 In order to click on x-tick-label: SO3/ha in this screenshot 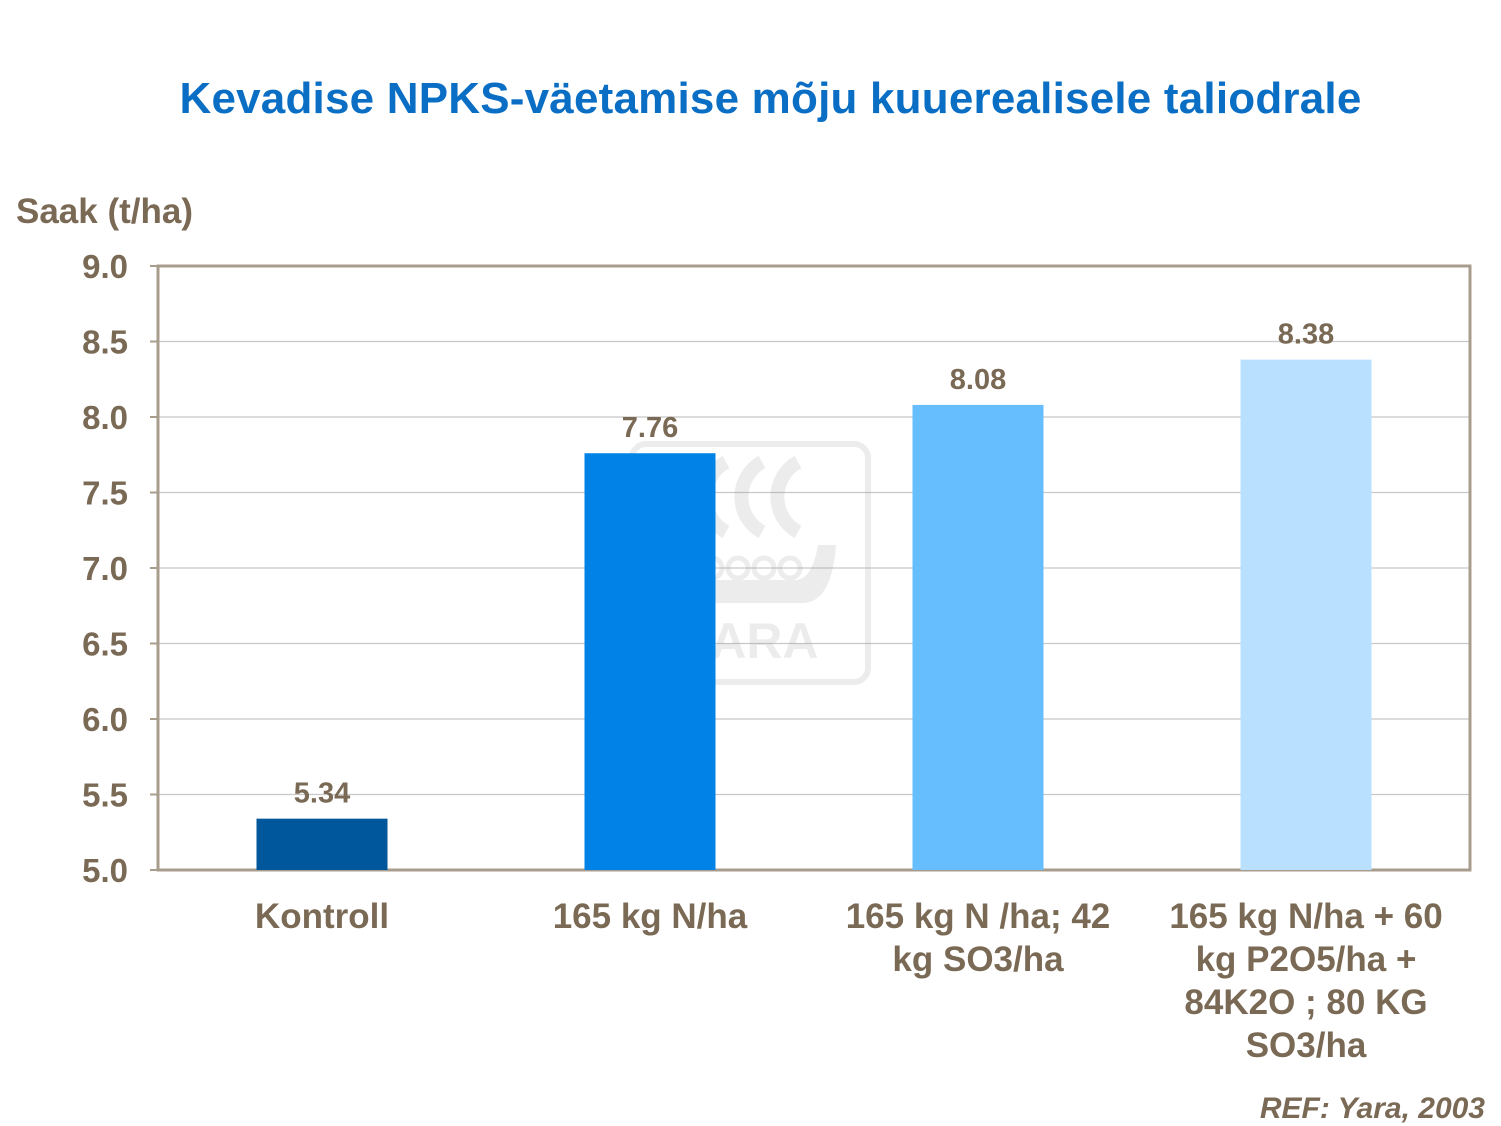, I will do `click(1306, 1045)`.